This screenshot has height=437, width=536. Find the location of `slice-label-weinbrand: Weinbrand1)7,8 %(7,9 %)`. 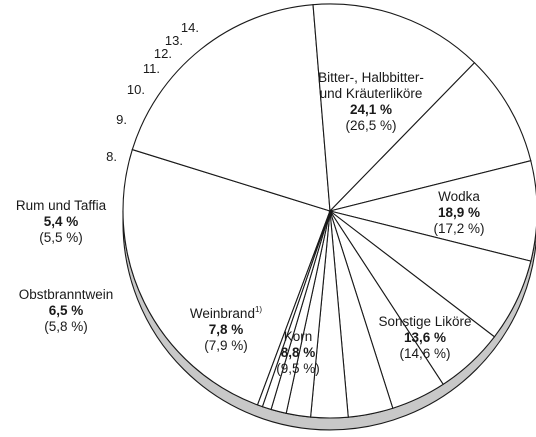

slice-label-weinbrand: Weinbrand1)7,8 %(7,9 %) is located at coordinates (226, 329).